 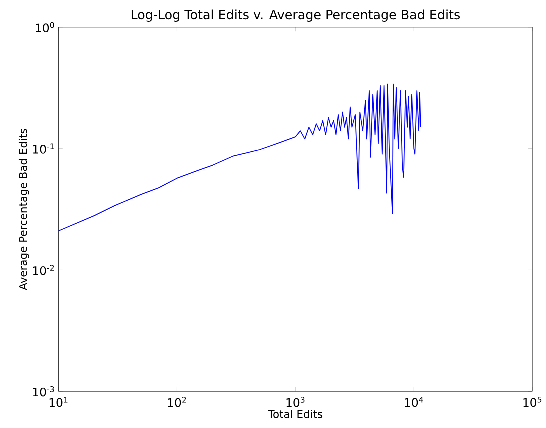 What do you see at coordinates (177, 402) in the screenshot?
I see `x-tick-label: 10$^{2}$` at bounding box center [177, 402].